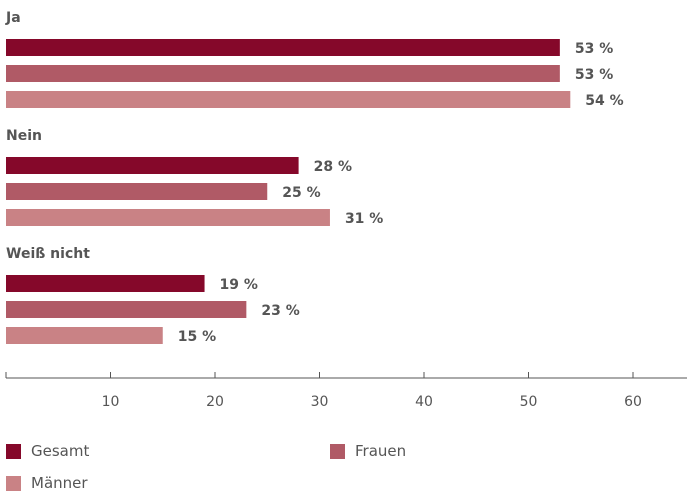 The height and width of the screenshot is (495, 687). What do you see at coordinates (48, 254) in the screenshot?
I see `category-label: Weiß nicht` at bounding box center [48, 254].